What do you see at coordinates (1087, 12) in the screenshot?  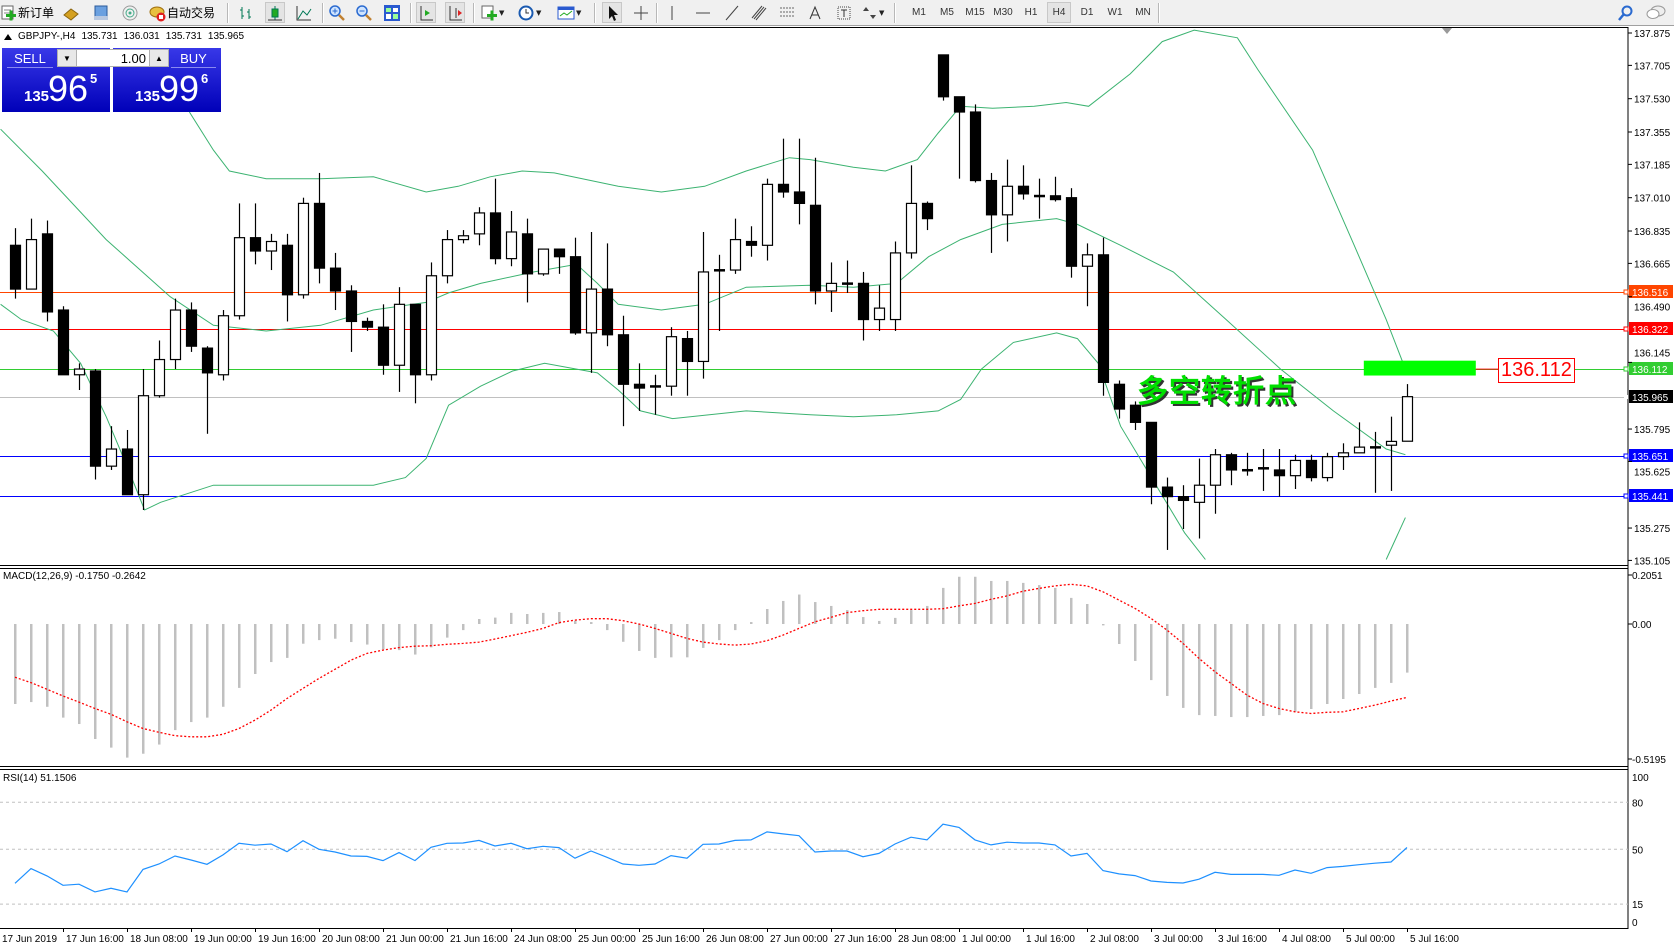 I see `timeframe-d1: D1` at bounding box center [1087, 12].